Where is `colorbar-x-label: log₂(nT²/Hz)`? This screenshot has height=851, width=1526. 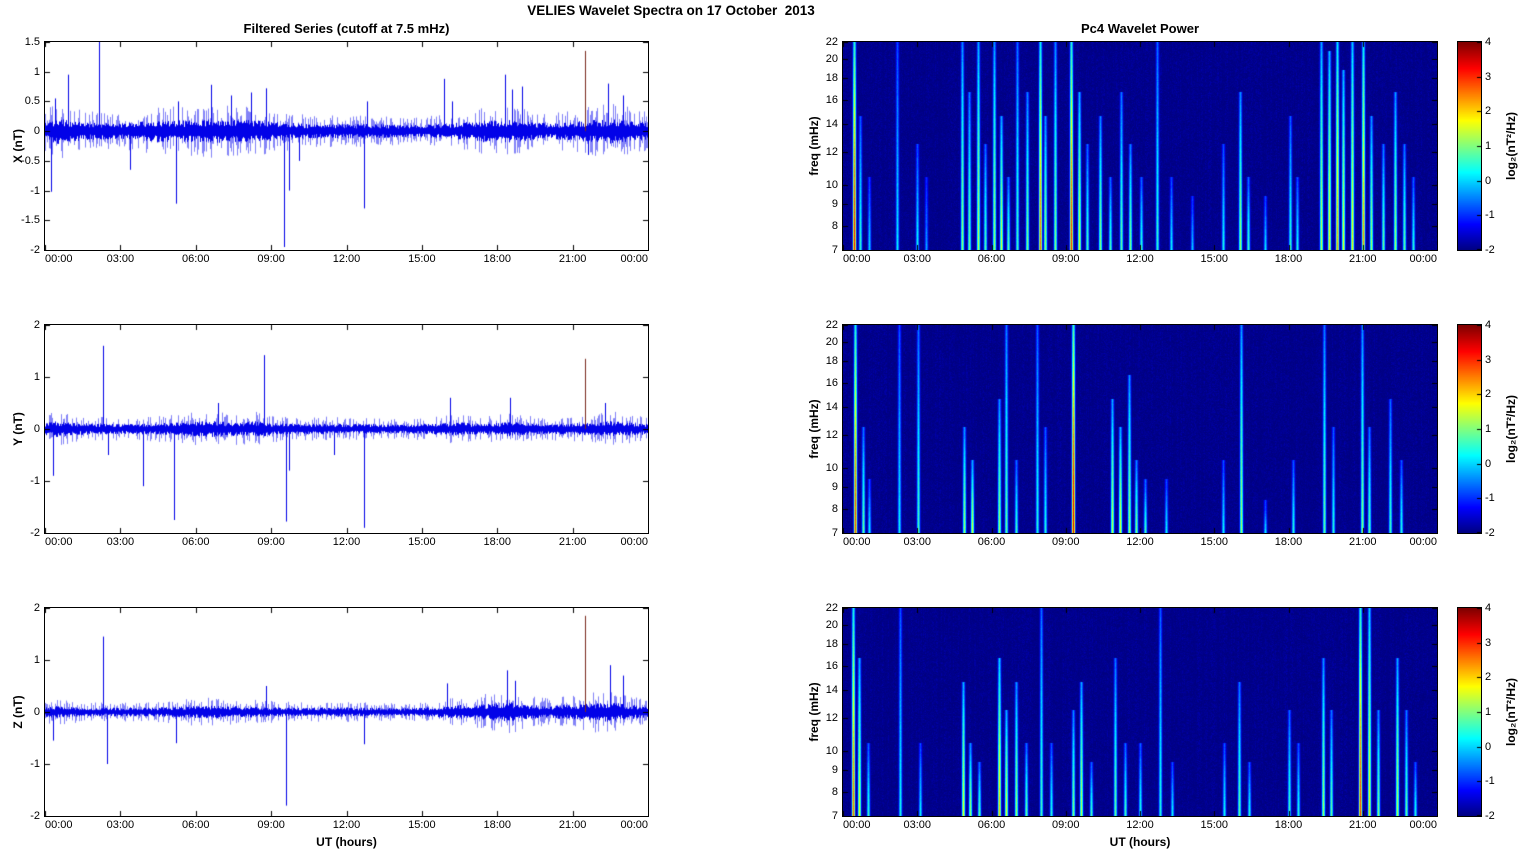 colorbar-x-label: log₂(nT²/Hz) is located at coordinates (1511, 146).